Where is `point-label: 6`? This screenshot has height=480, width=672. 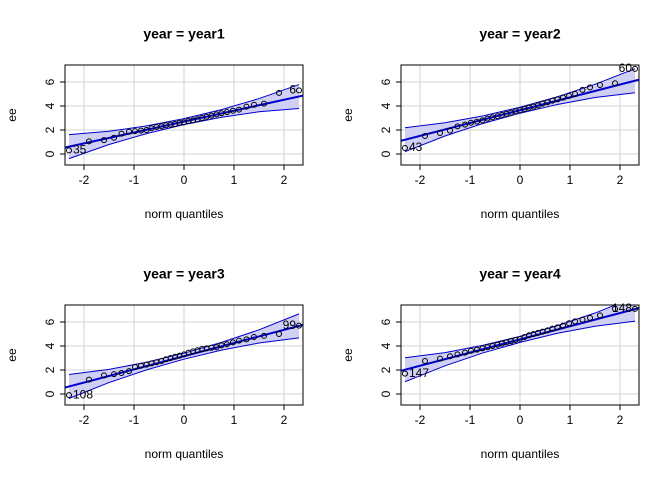 point-label: 6 is located at coordinates (292, 90).